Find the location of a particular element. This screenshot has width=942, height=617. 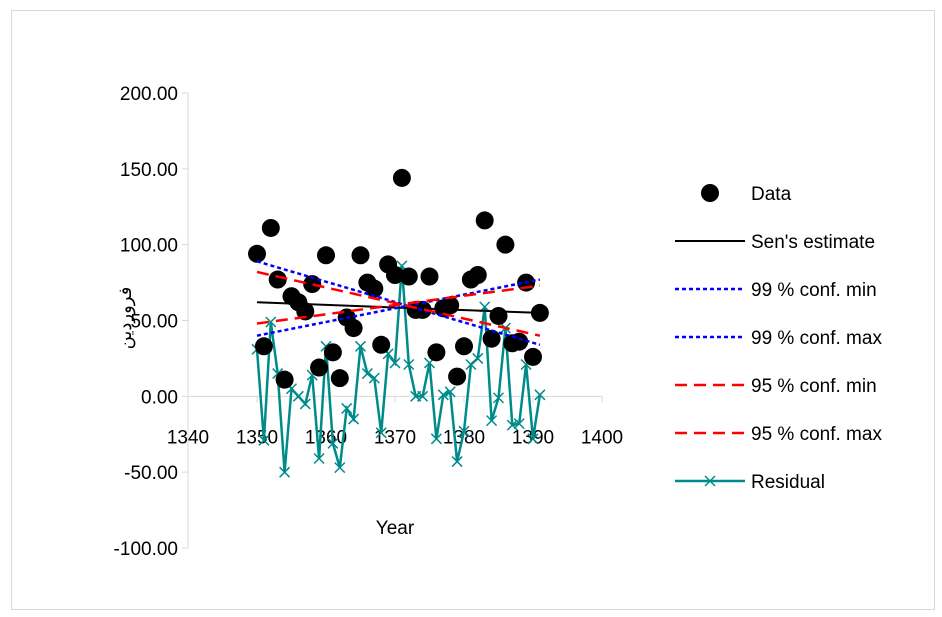

x-tick-label: 1400 is located at coordinates (602, 437).